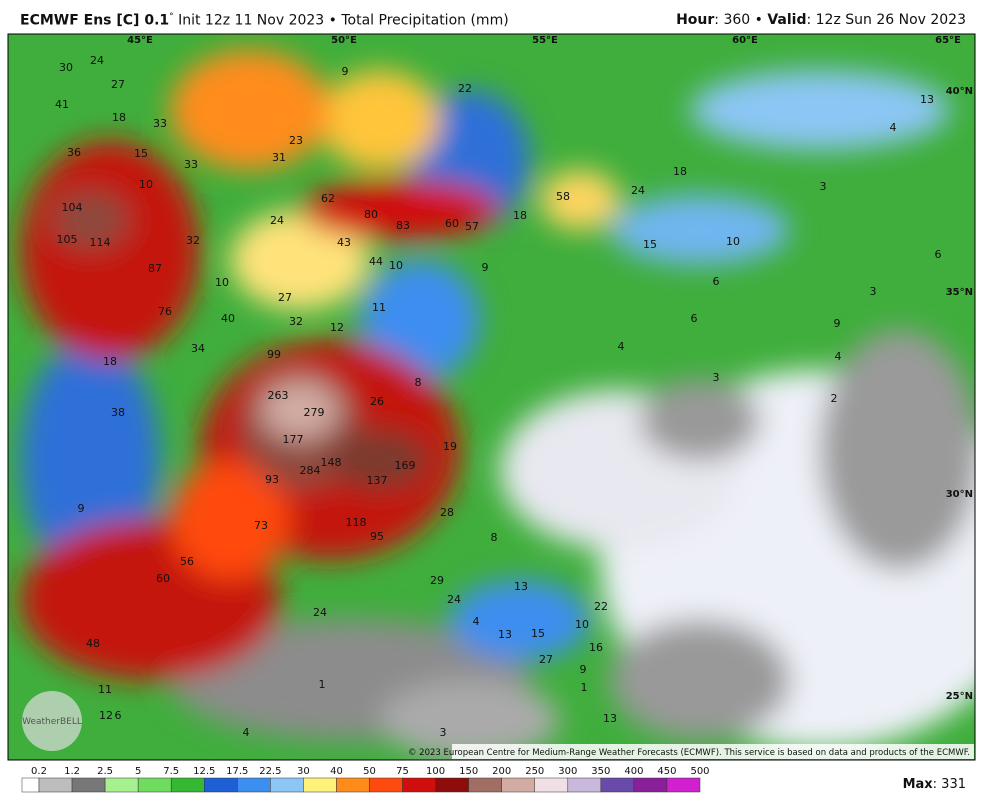  Describe the element at coordinates (403, 225) in the screenshot. I see `precip-label: 83` at that location.